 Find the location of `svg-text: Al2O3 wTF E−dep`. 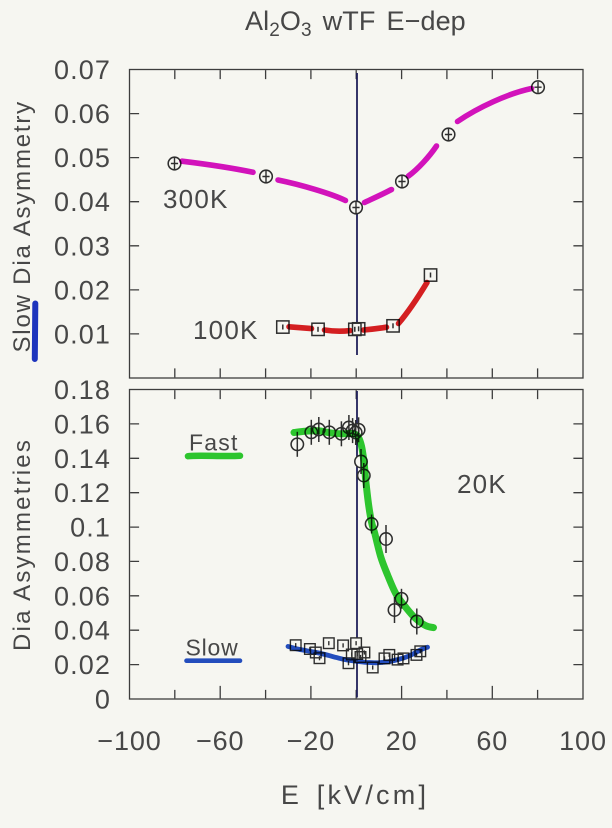

svg-text: Al2O3 wTF E−dep is located at coordinates (355, 23).